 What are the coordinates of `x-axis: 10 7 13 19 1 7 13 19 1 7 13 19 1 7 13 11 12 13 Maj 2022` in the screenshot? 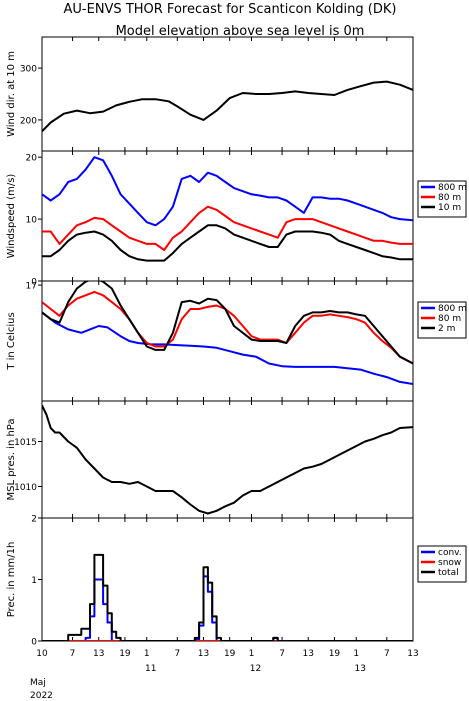 It's located at (224, 675).